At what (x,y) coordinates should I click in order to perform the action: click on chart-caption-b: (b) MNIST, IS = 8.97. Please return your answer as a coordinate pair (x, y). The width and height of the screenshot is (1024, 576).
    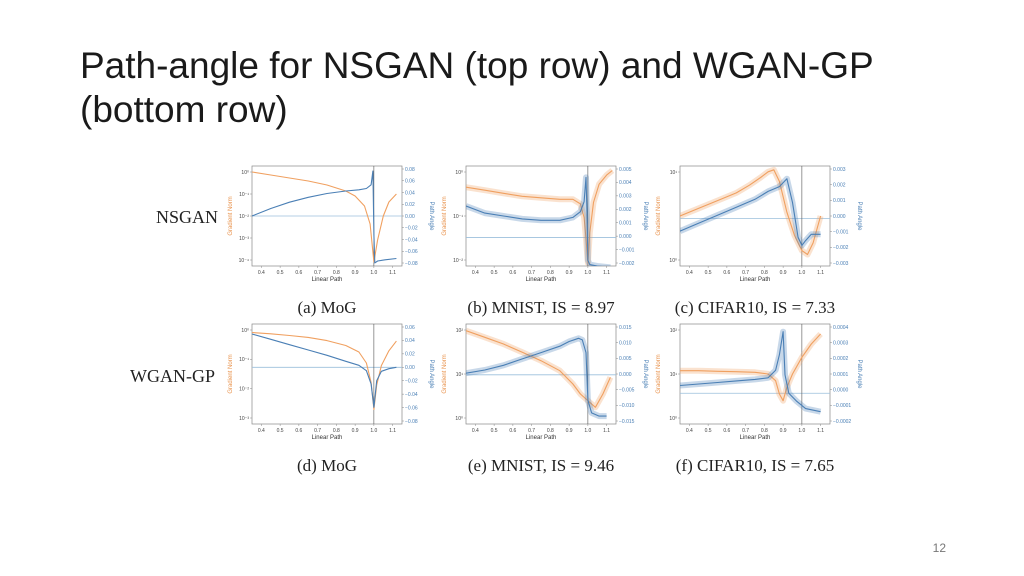
    Looking at the image, I should click on (541, 307).